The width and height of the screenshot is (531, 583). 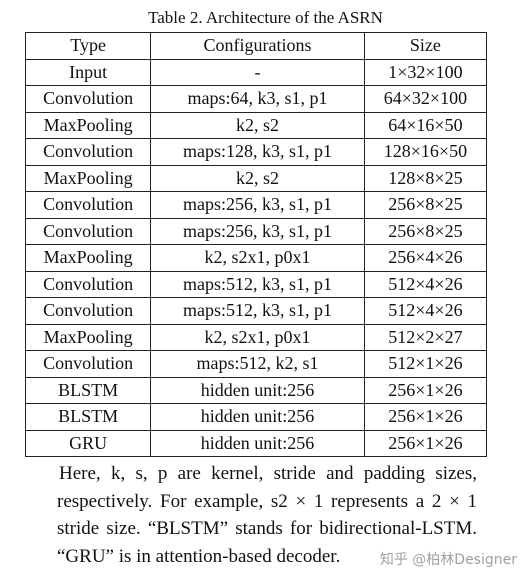 I want to click on table-cell: 512×2×27, so click(x=425, y=337).